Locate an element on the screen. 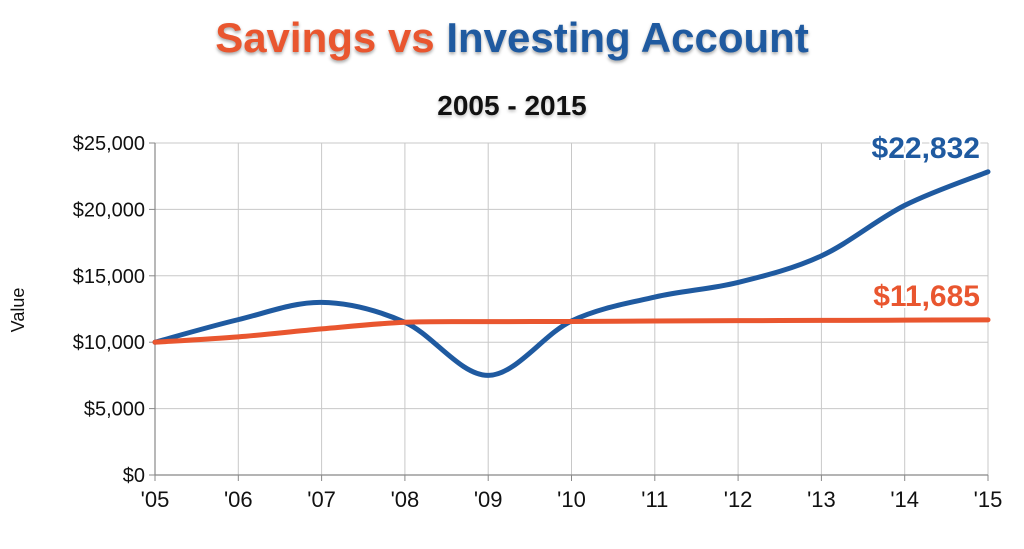  series-line-savings is located at coordinates (571, 331).